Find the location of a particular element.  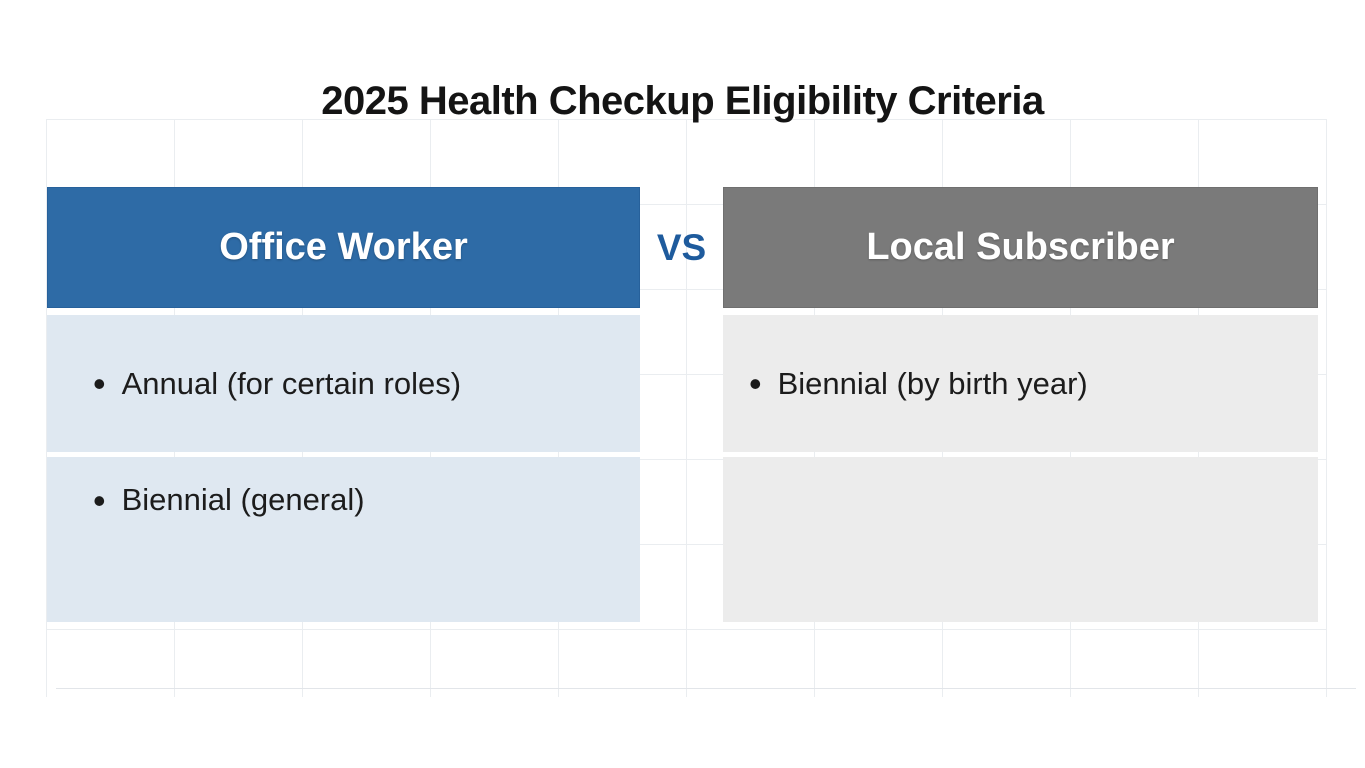

local-subscriber-row-1: • Biennial (by birth year) is located at coordinates (1020, 383).